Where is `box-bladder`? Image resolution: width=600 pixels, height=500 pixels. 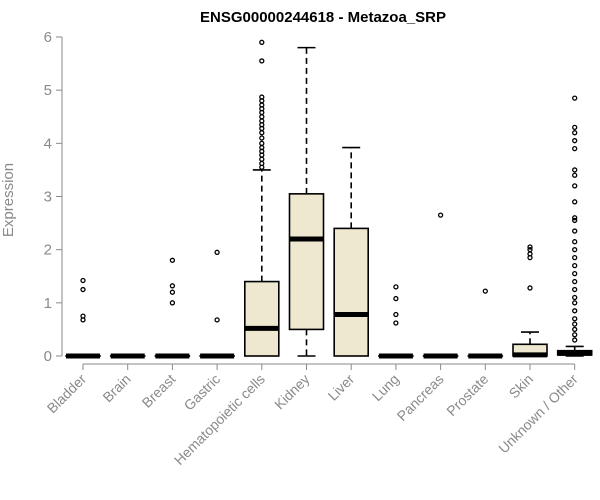 box-bladder is located at coordinates (83, 318).